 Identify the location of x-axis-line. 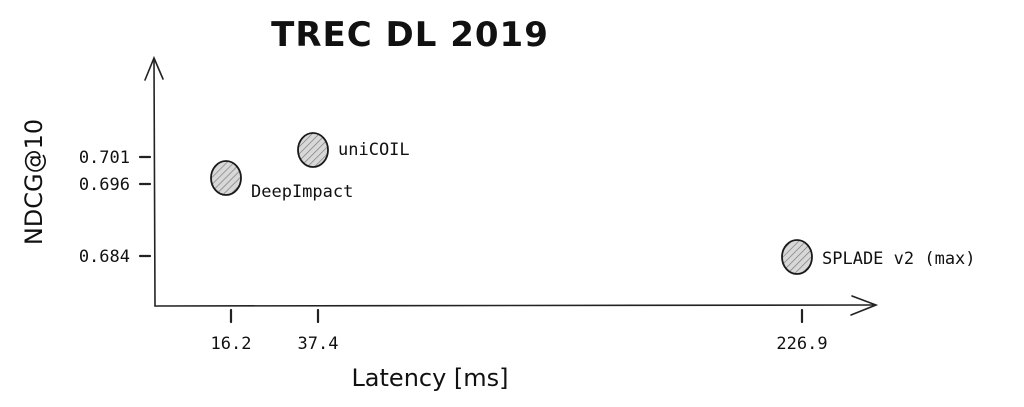
(515, 305).